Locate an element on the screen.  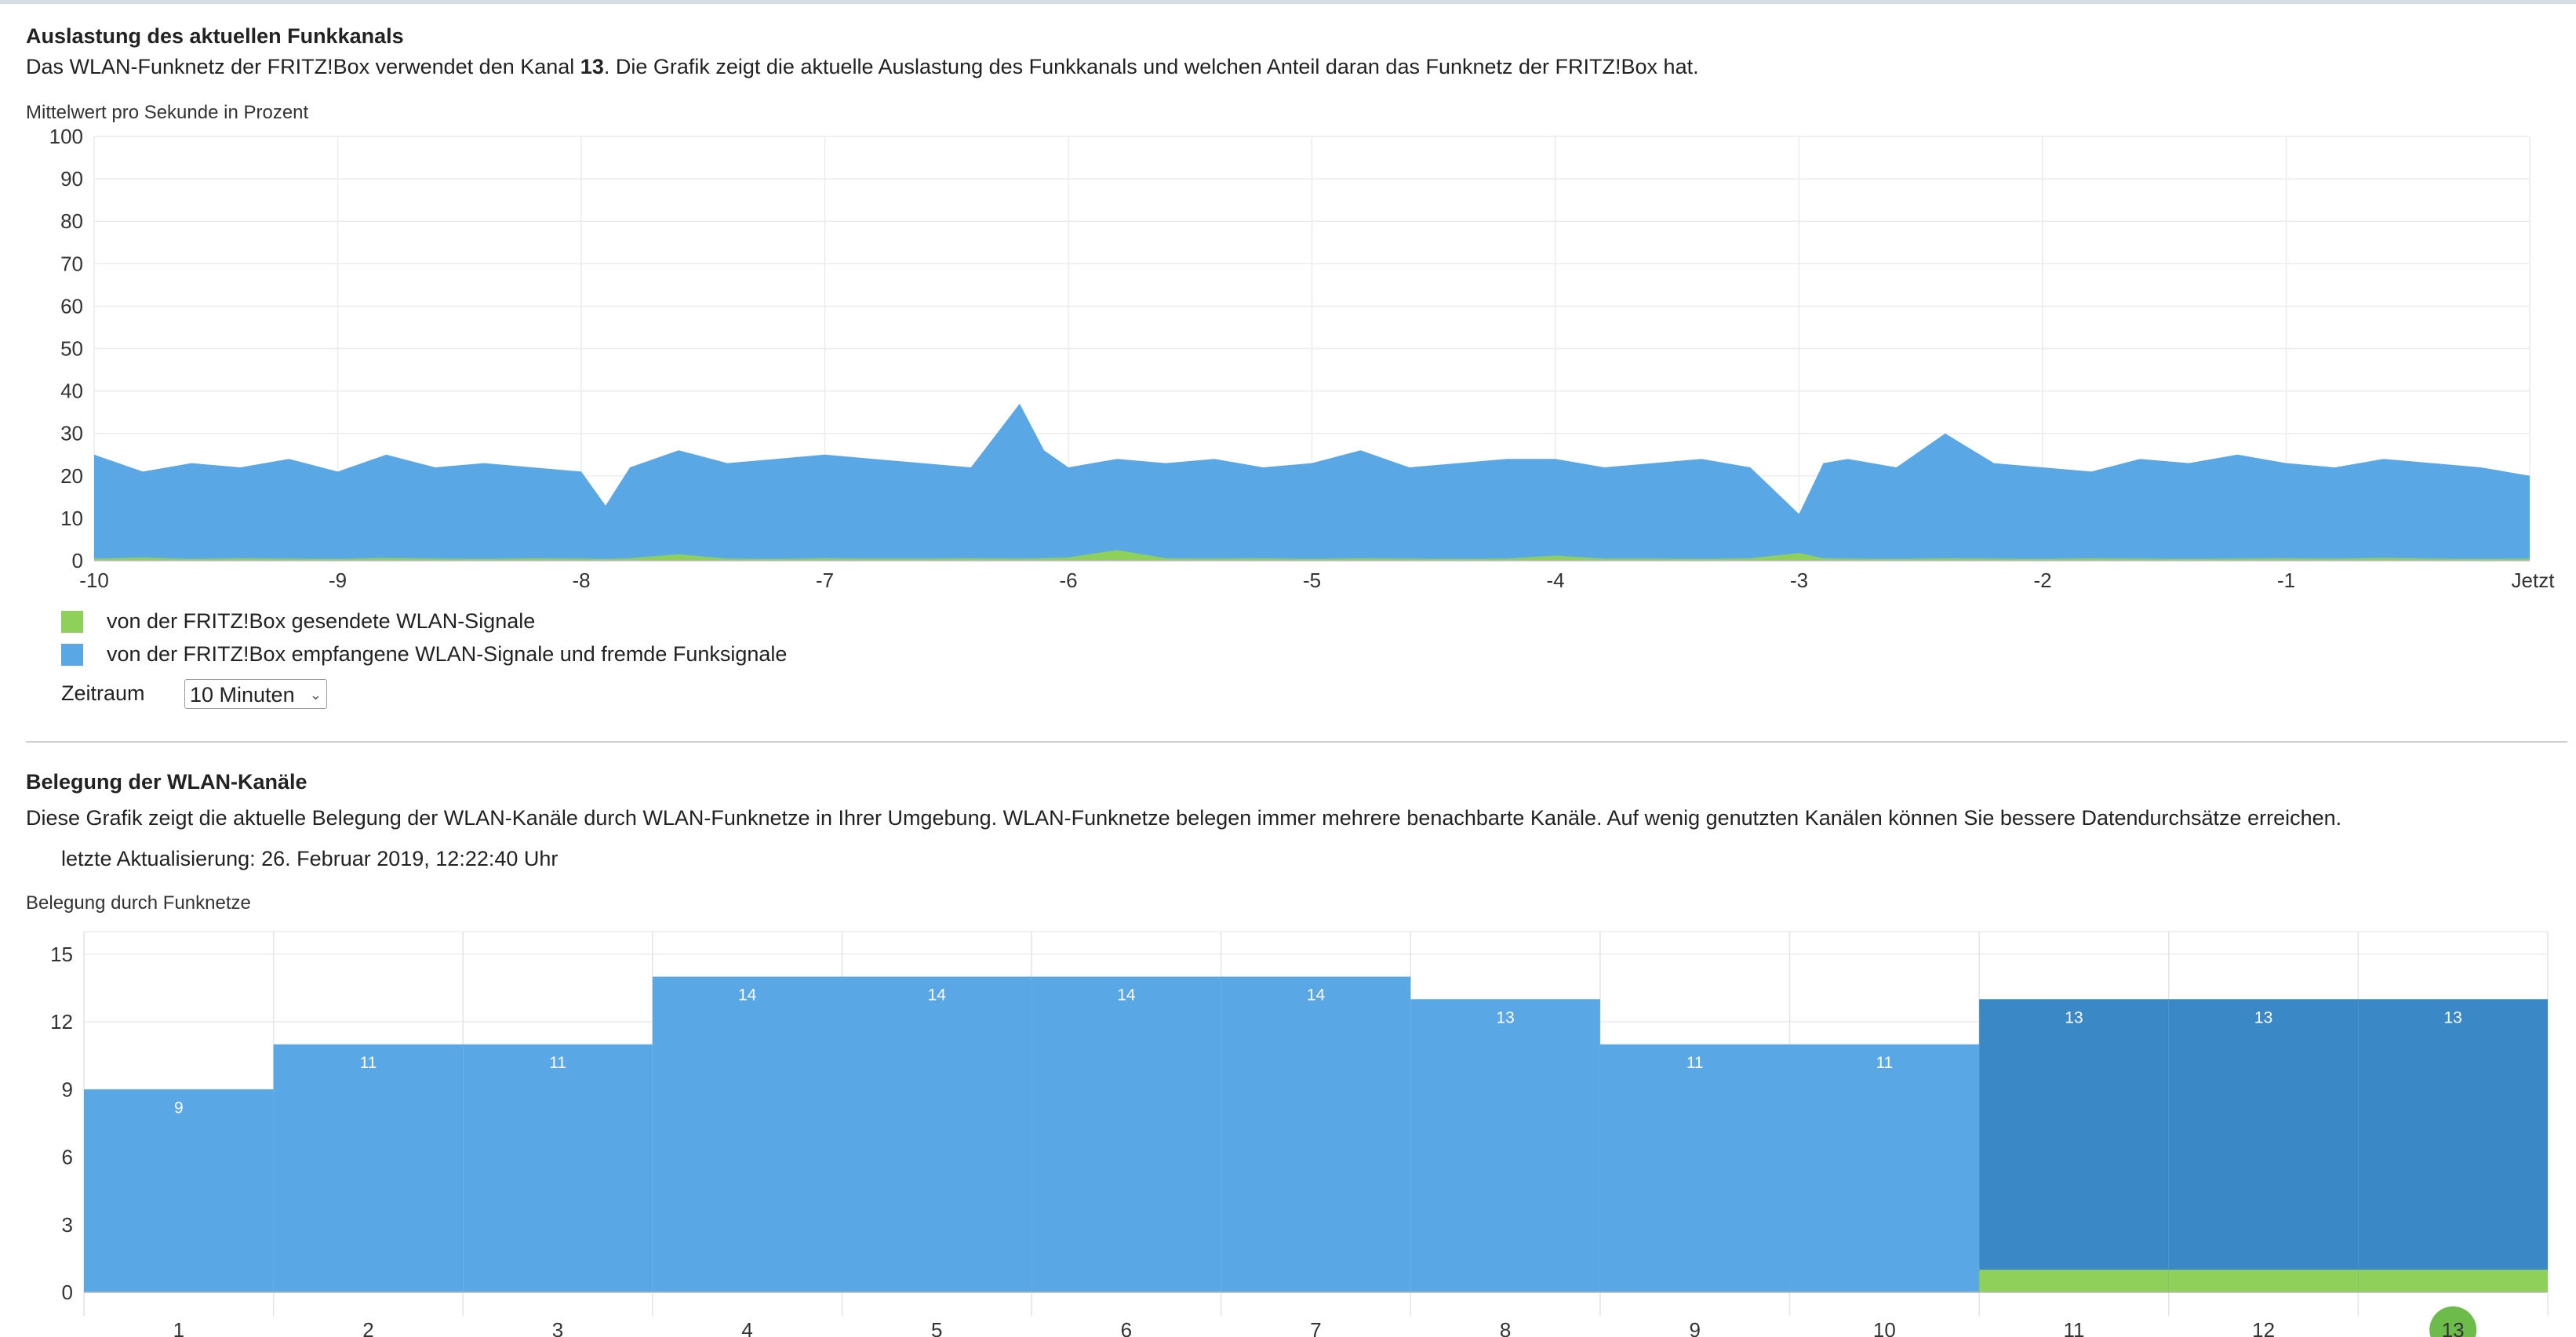
chart2-y-tick-label: 9 is located at coordinates (67, 1089).